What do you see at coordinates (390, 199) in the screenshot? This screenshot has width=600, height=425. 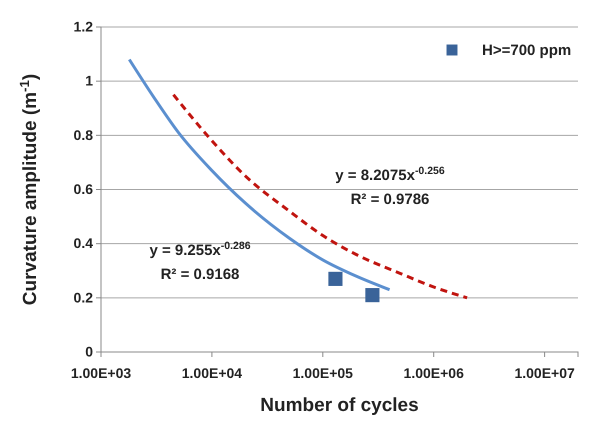 I see `annotation: R² = 0.9786` at bounding box center [390, 199].